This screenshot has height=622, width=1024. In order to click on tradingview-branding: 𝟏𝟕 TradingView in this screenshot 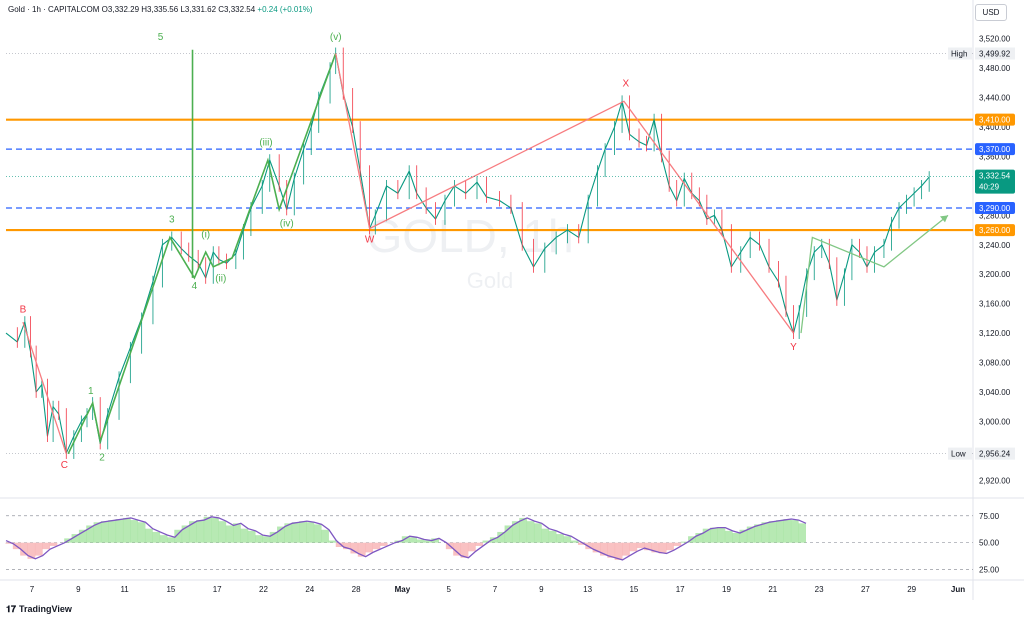, I will do `click(39, 609)`.